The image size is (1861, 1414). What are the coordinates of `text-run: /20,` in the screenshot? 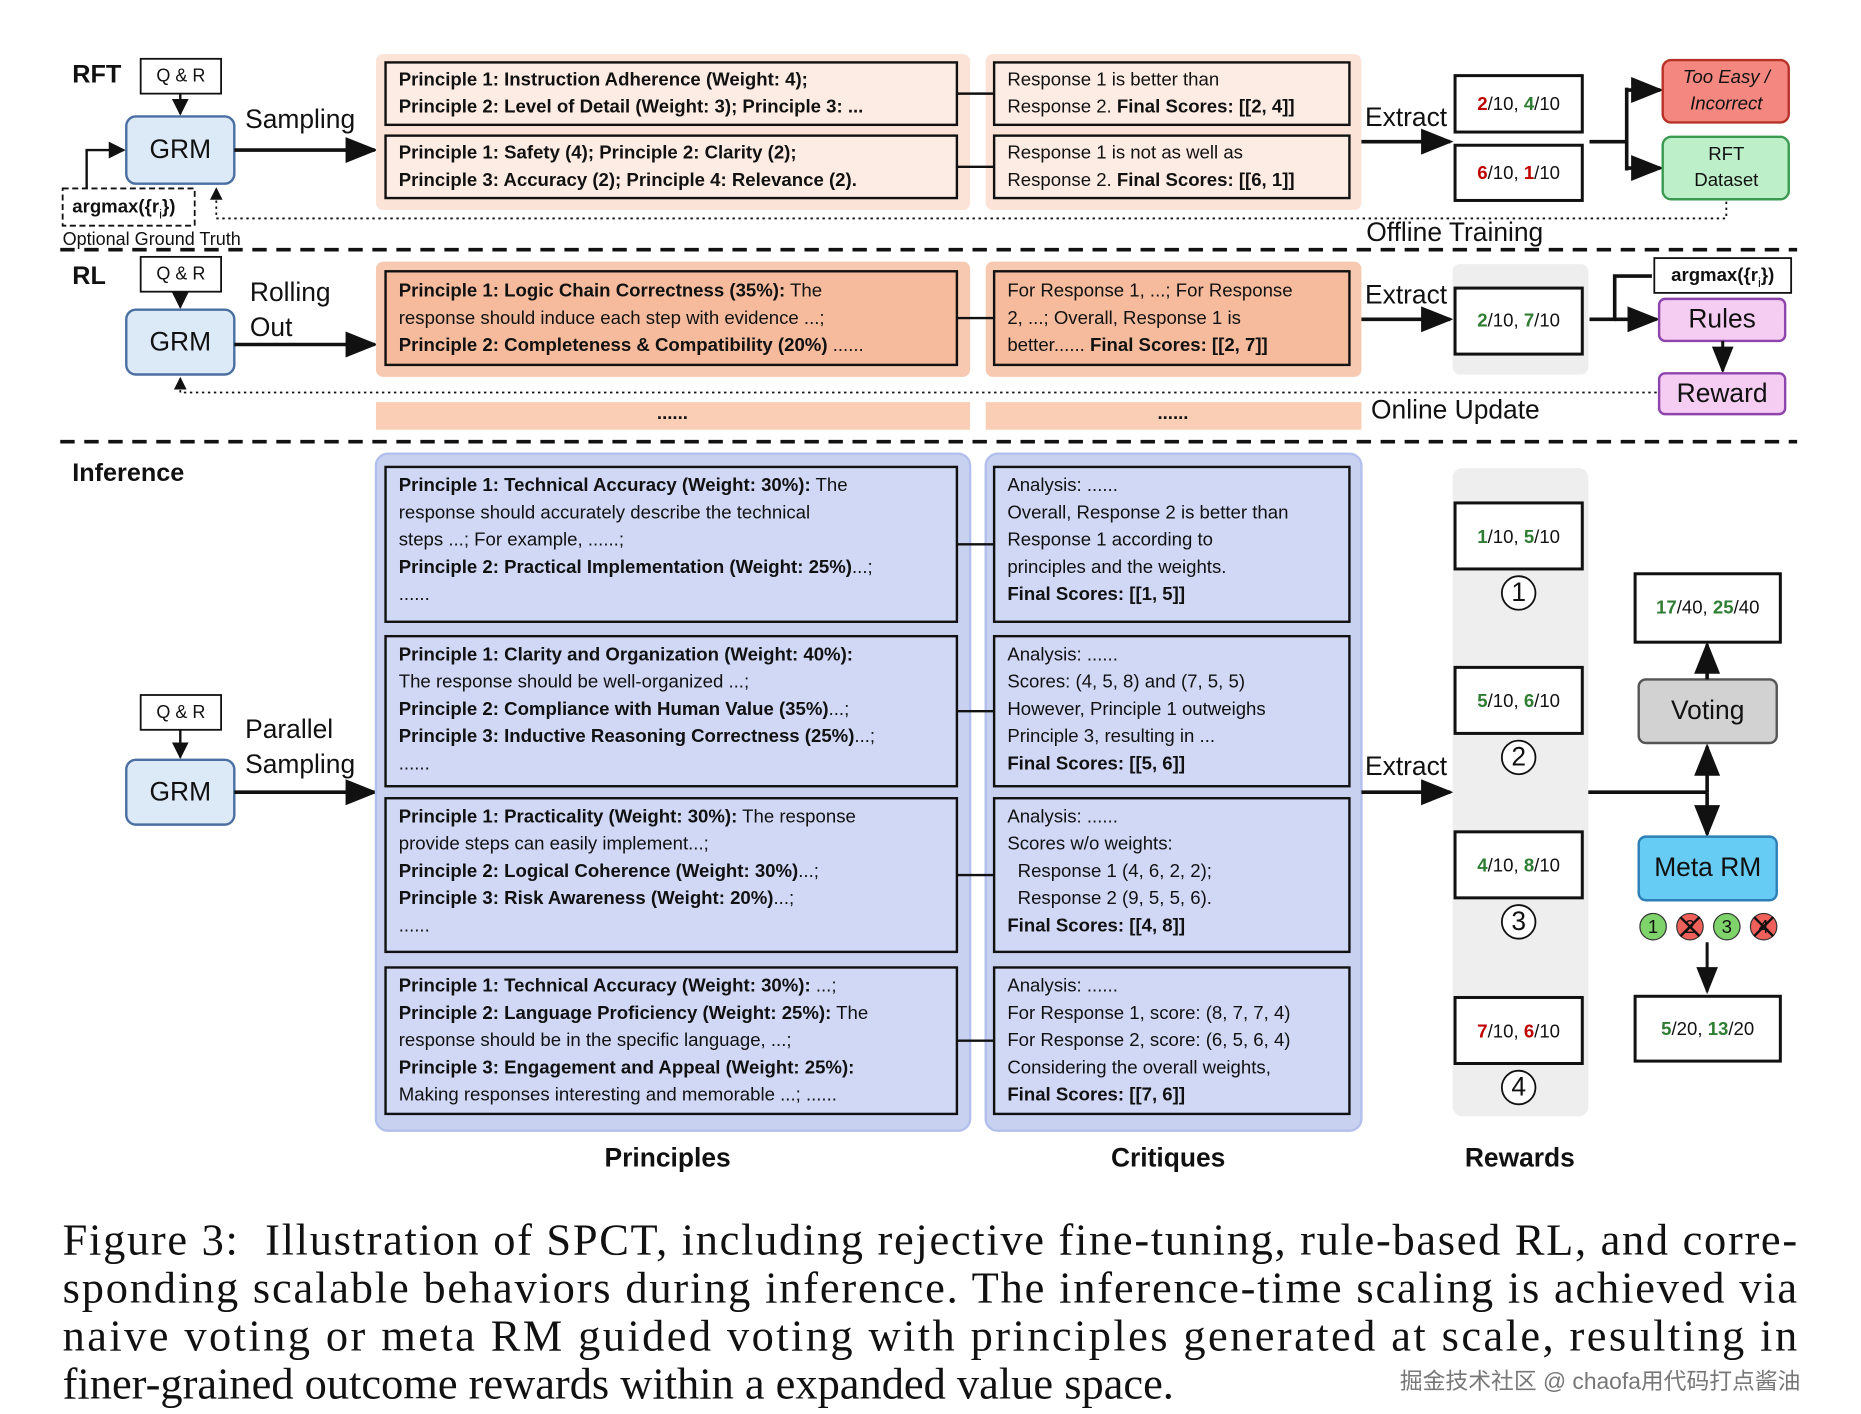 It's located at (1690, 1028).